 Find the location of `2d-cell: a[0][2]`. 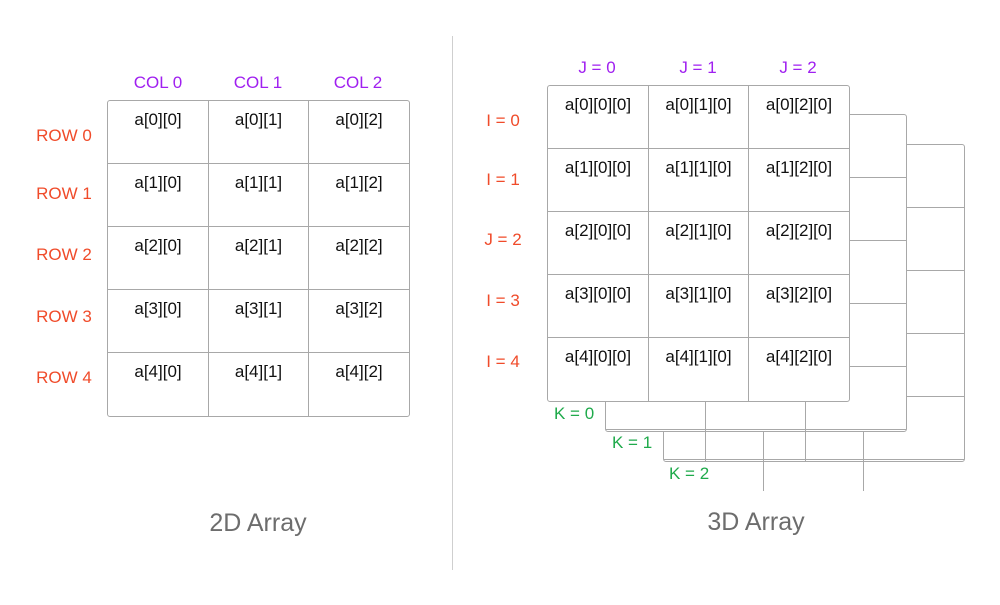

2d-cell: a[0][2] is located at coordinates (359, 132).